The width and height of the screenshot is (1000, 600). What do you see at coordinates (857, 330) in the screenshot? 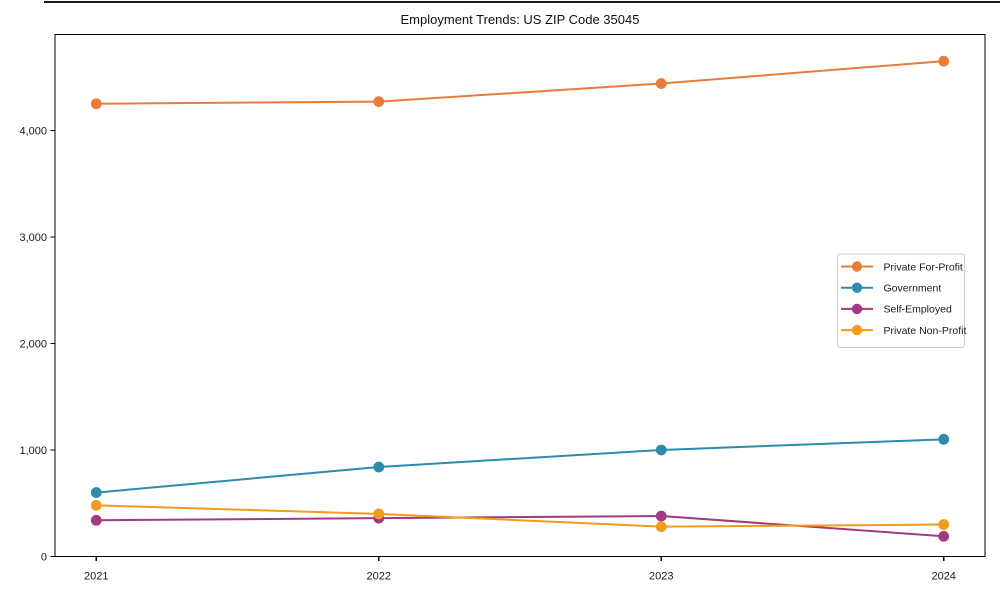
I see `legend-marker-private-non-profit` at bounding box center [857, 330].